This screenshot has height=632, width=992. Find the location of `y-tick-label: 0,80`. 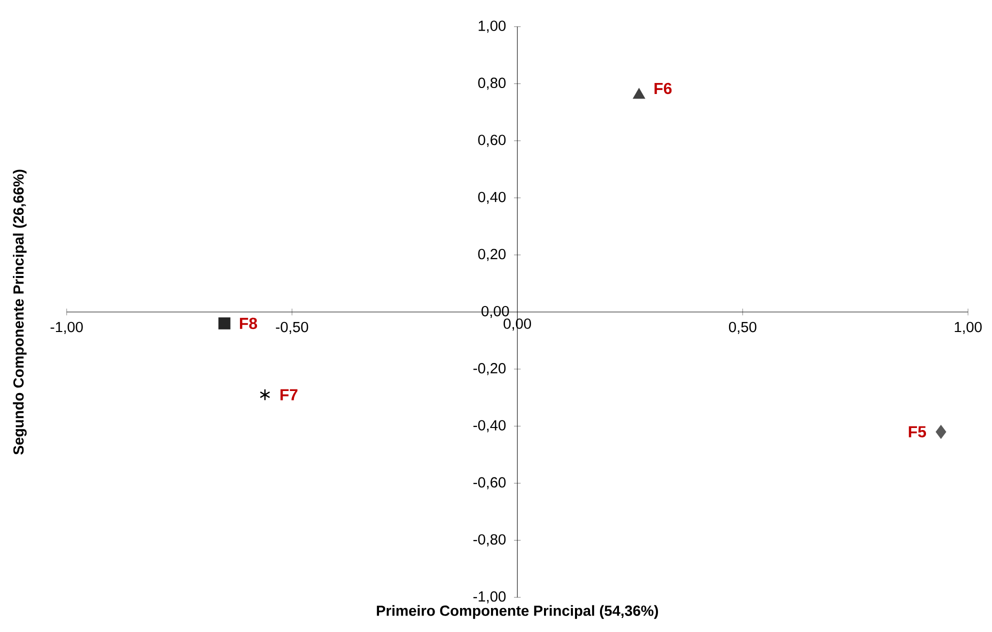

y-tick-label: 0,80 is located at coordinates (492, 84).